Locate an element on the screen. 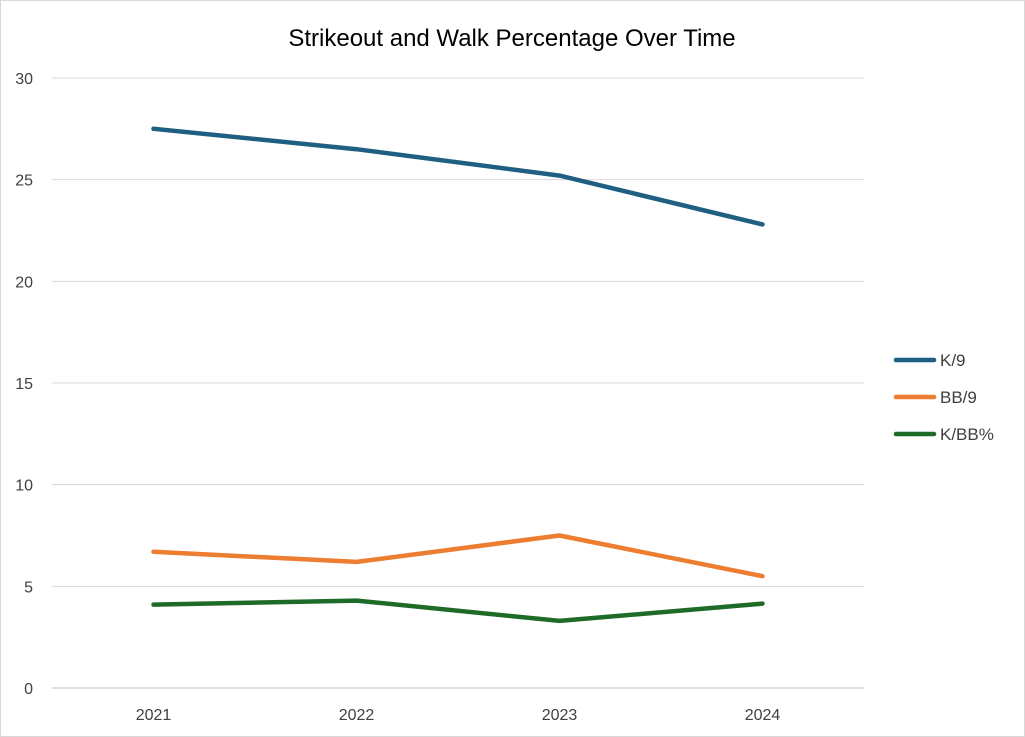 The width and height of the screenshot is (1025, 737). y-tick-label: 15 is located at coordinates (24, 384).